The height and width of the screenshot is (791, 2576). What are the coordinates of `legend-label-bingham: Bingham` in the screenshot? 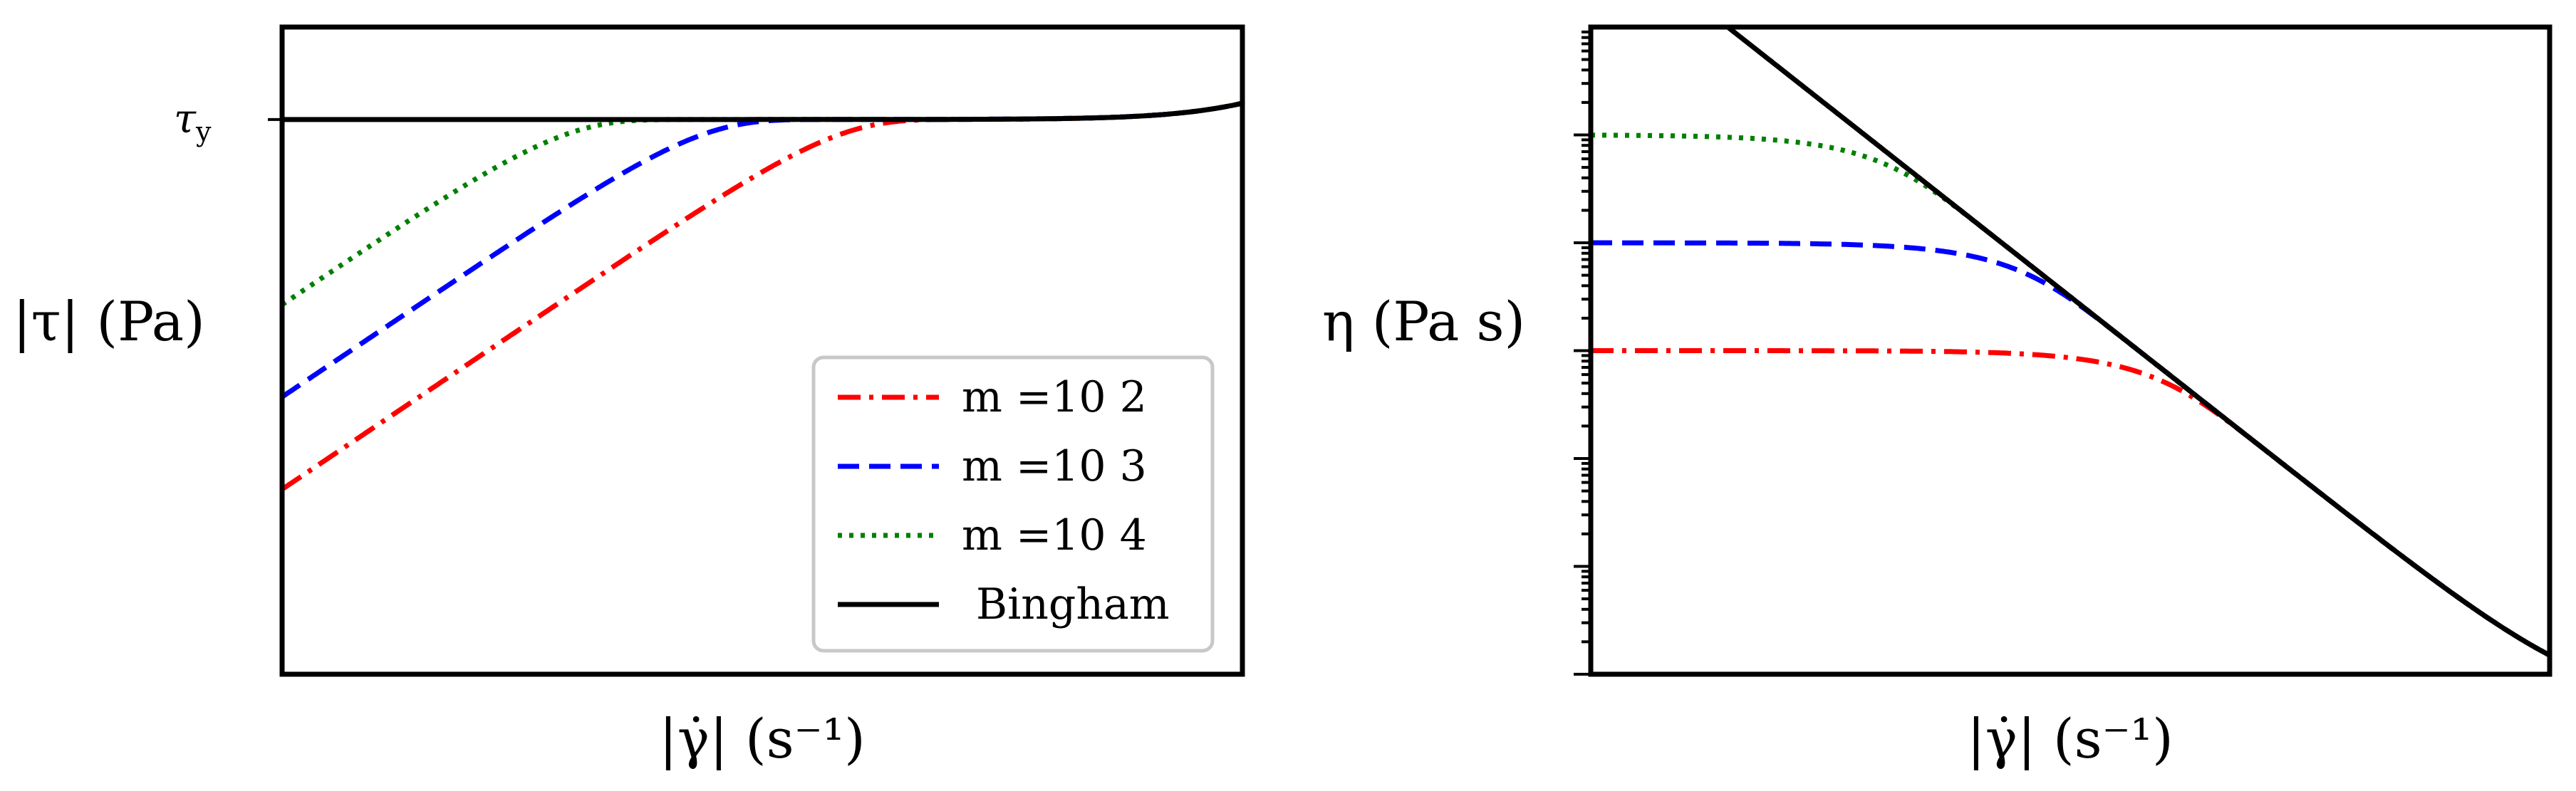 It's located at (1073, 605).